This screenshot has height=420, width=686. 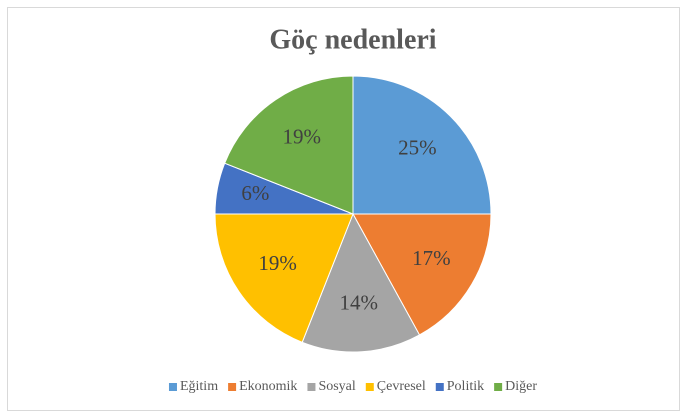 What do you see at coordinates (401, 386) in the screenshot?
I see `legend-label: Çevresel` at bounding box center [401, 386].